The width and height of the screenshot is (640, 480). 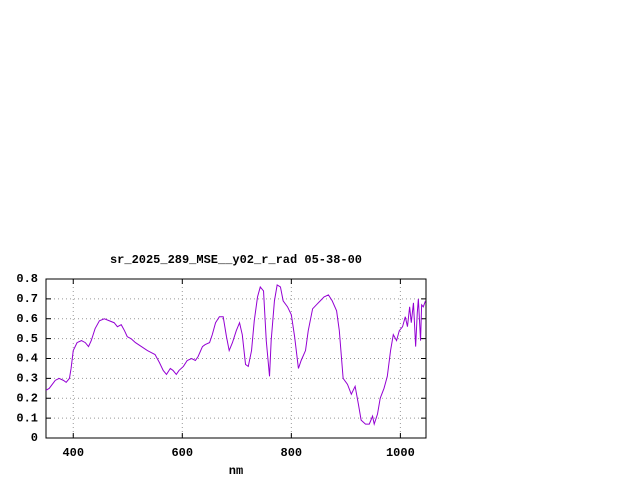 I want to click on x-tick-label: 600, so click(x=182, y=453).